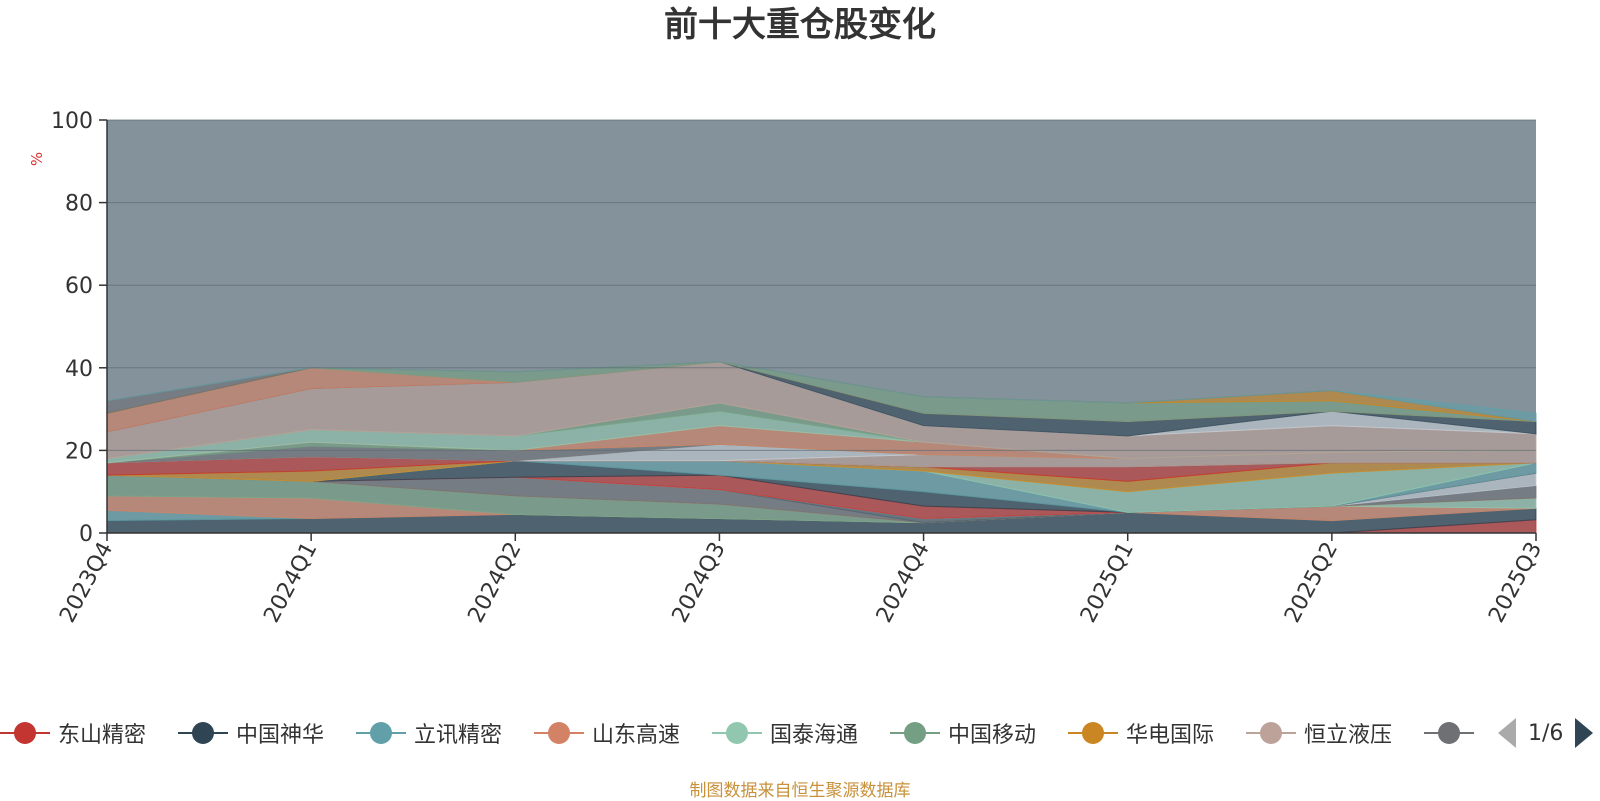  I want to click on legend-item: 中国神华, so click(251, 733).